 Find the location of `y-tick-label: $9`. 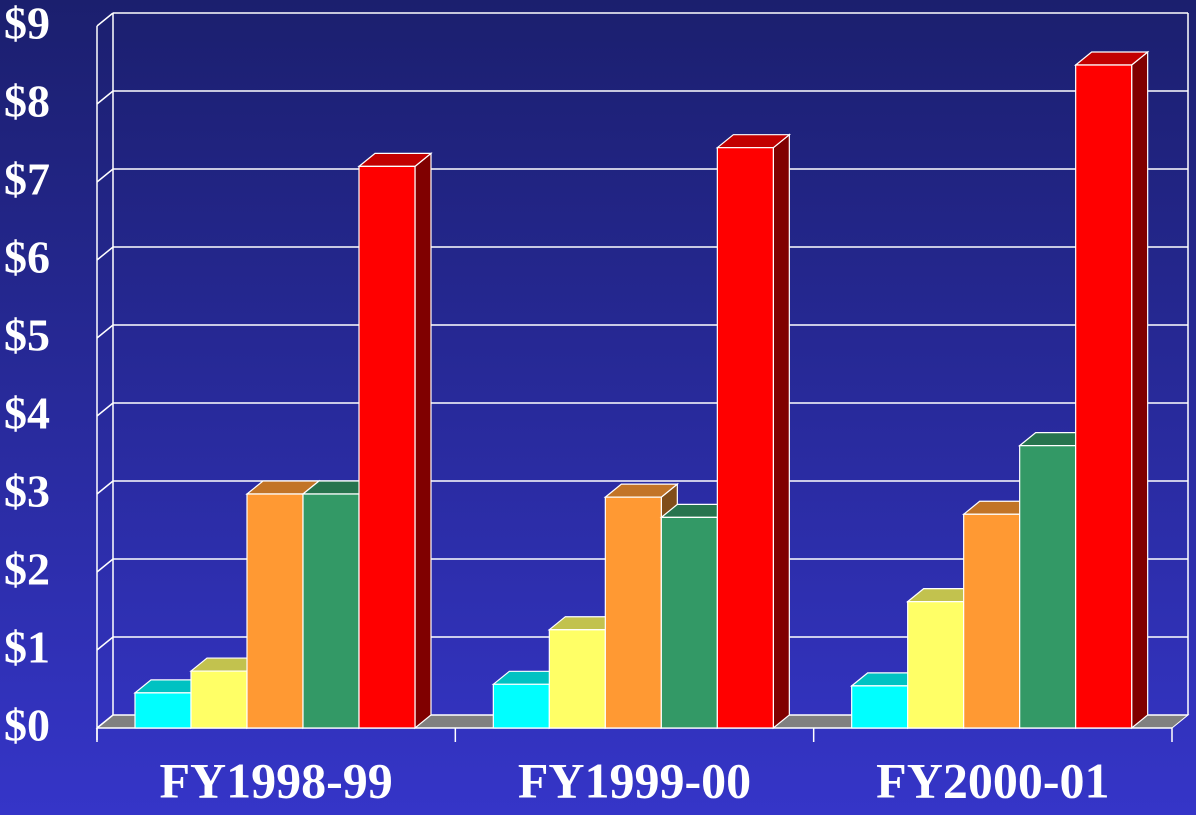

y-tick-label: $9 is located at coordinates (27, 24).